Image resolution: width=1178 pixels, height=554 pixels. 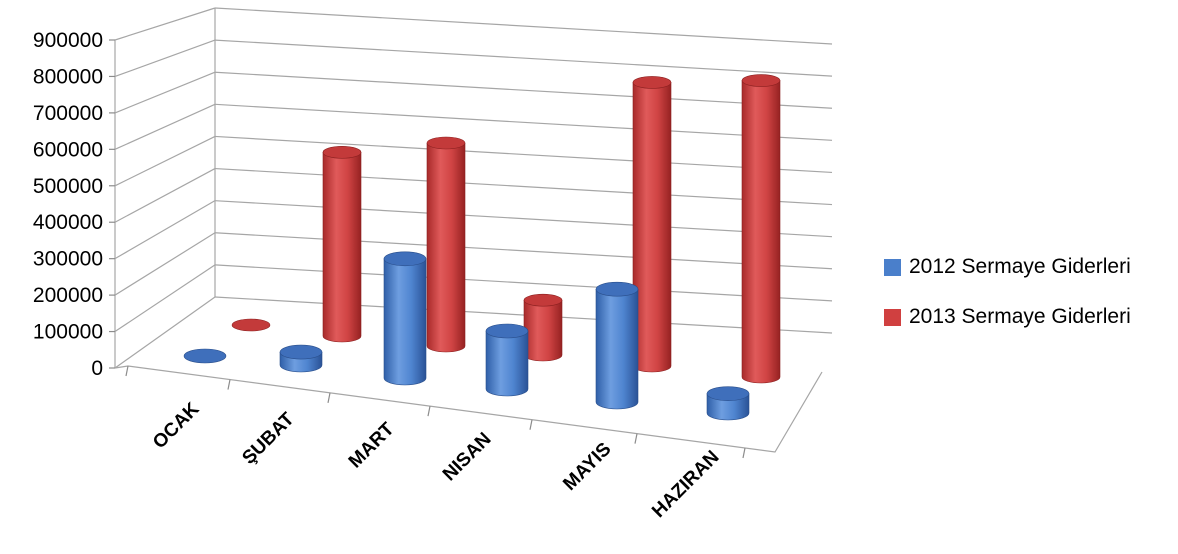 I want to click on x-category-label: ŞUBAT, so click(x=268, y=438).